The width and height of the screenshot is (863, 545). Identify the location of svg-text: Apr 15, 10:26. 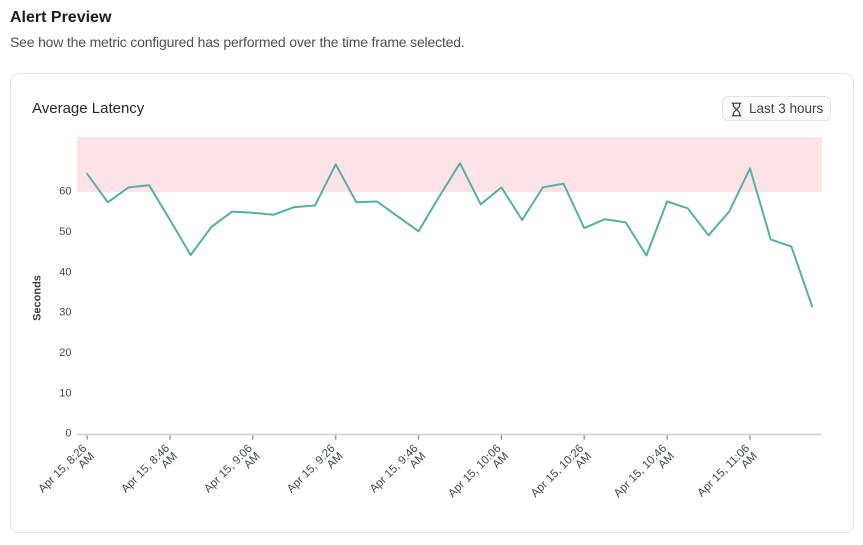
(557, 471).